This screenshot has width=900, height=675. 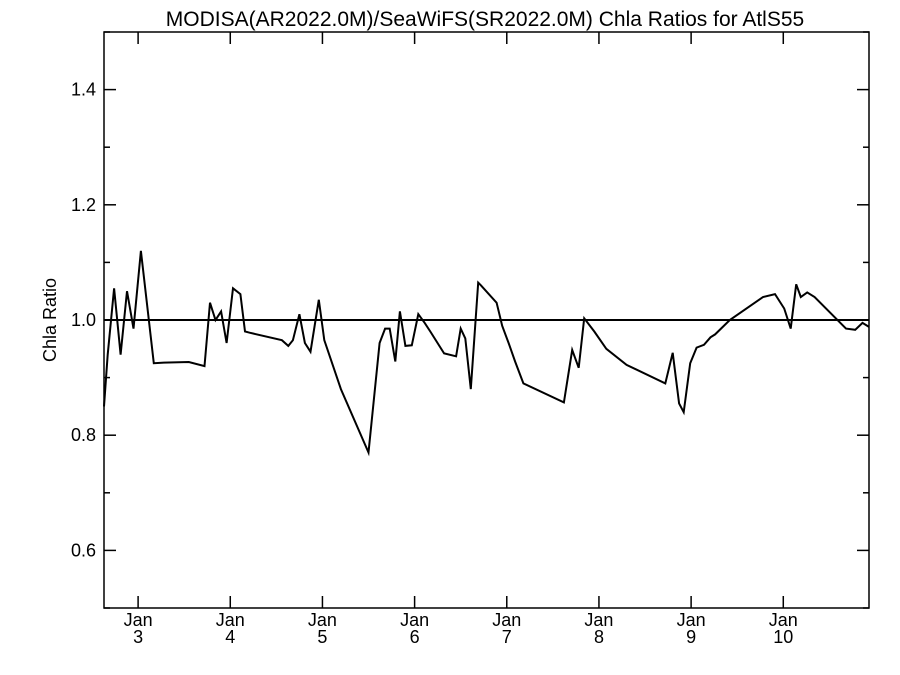 What do you see at coordinates (691, 637) in the screenshot?
I see `x-tick-label-day: 9` at bounding box center [691, 637].